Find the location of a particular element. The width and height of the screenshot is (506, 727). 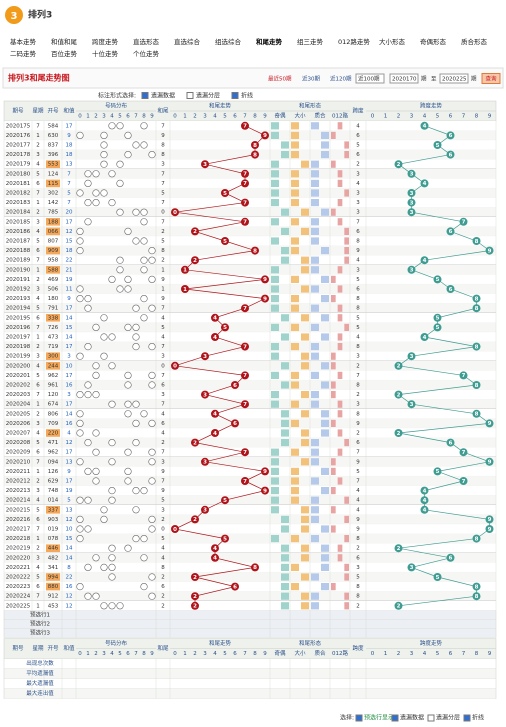

nav-link: 和值和尾 is located at coordinates (64, 41).